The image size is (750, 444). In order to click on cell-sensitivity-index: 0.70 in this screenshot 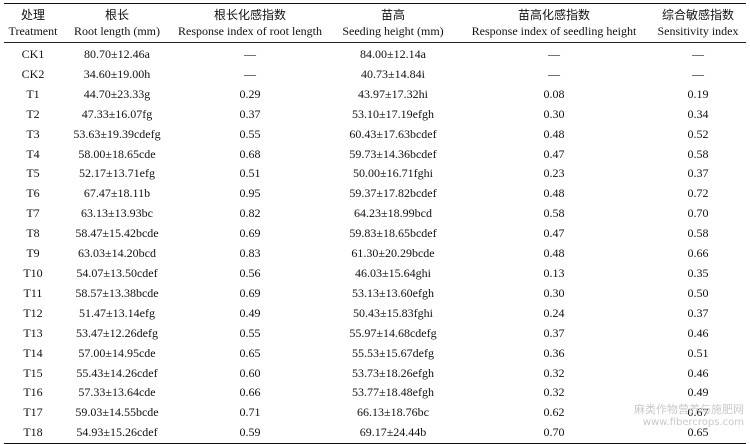, I will do `click(698, 213)`.